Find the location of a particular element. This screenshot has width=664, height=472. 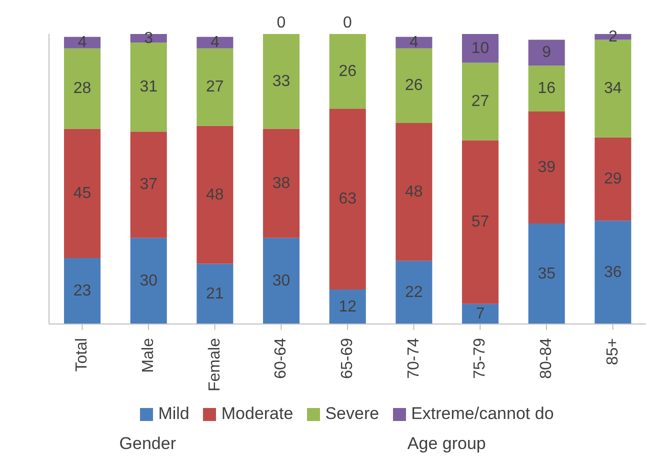

x-tick-label: 65-69 is located at coordinates (347, 358).